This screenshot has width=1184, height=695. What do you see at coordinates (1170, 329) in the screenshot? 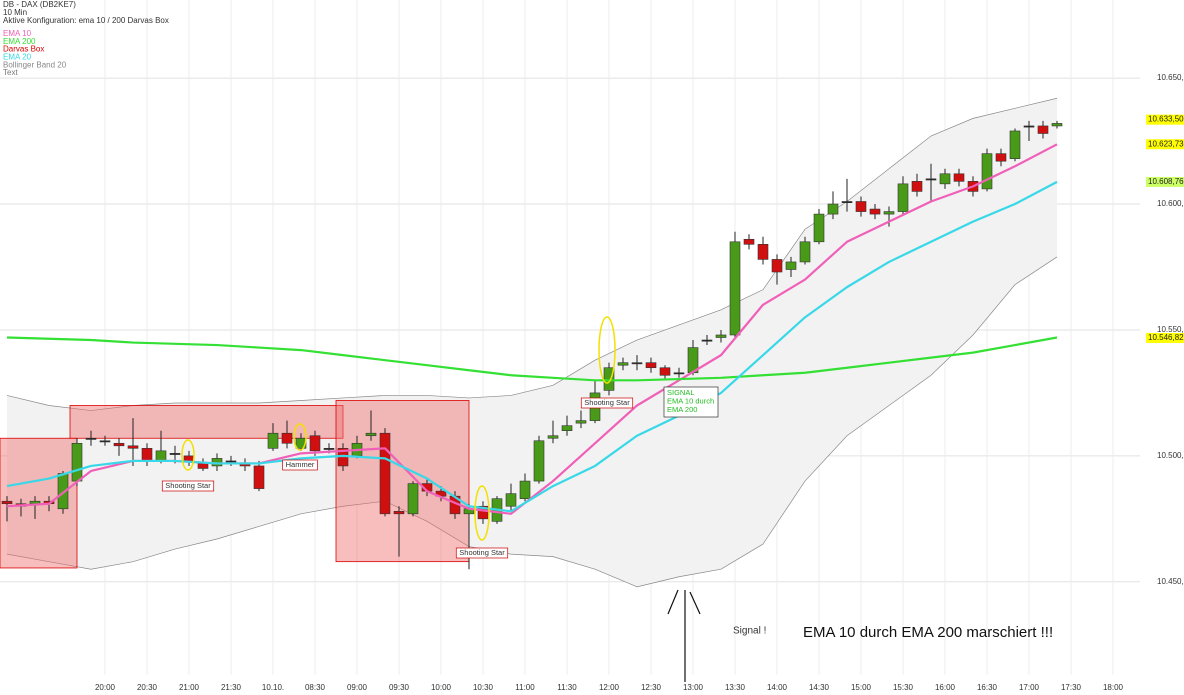
I see `y-tick-label: 10.550,` at bounding box center [1170, 329].